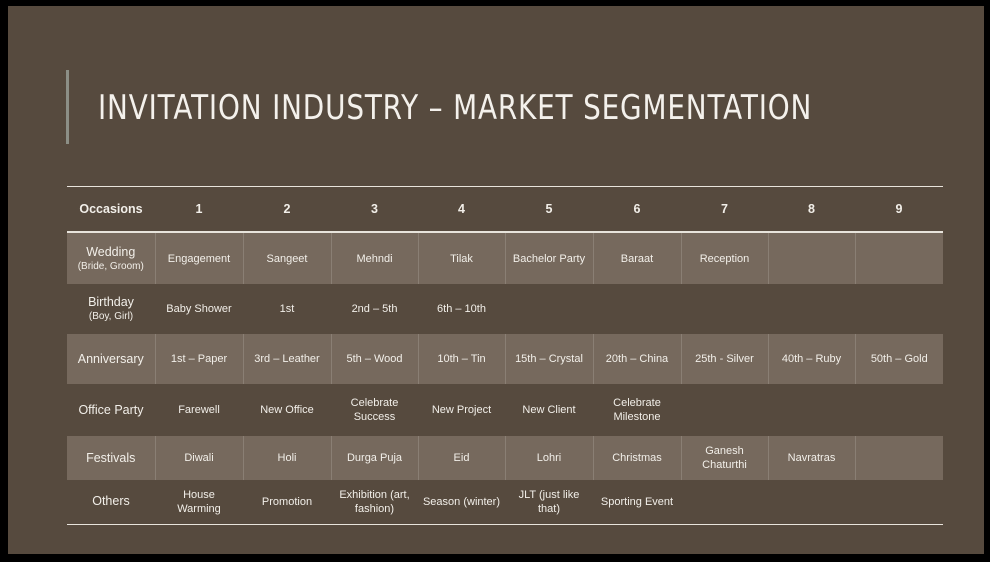  I want to click on table-cell: Ganesh Chaturthi, so click(724, 458).